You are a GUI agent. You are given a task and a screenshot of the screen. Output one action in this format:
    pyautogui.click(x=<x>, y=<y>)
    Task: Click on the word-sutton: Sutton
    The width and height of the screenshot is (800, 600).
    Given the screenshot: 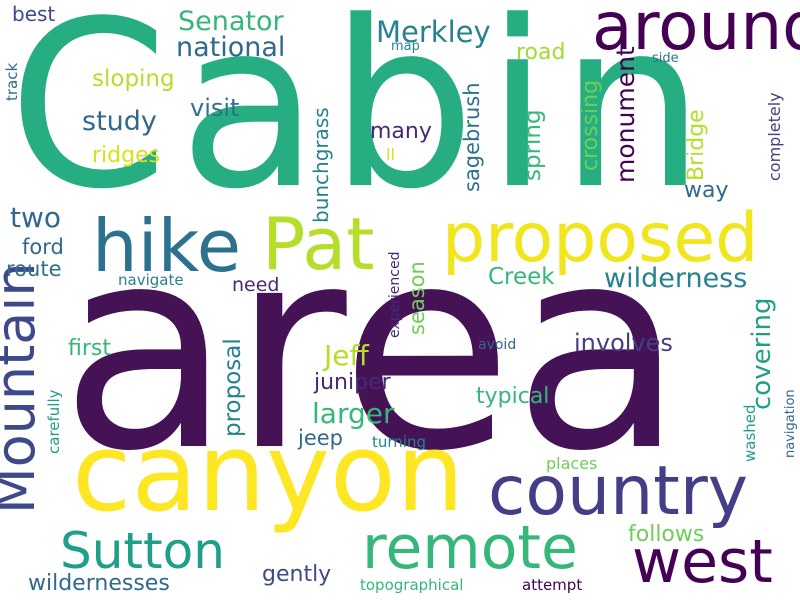 What is the action you would take?
    pyautogui.click(x=142, y=551)
    